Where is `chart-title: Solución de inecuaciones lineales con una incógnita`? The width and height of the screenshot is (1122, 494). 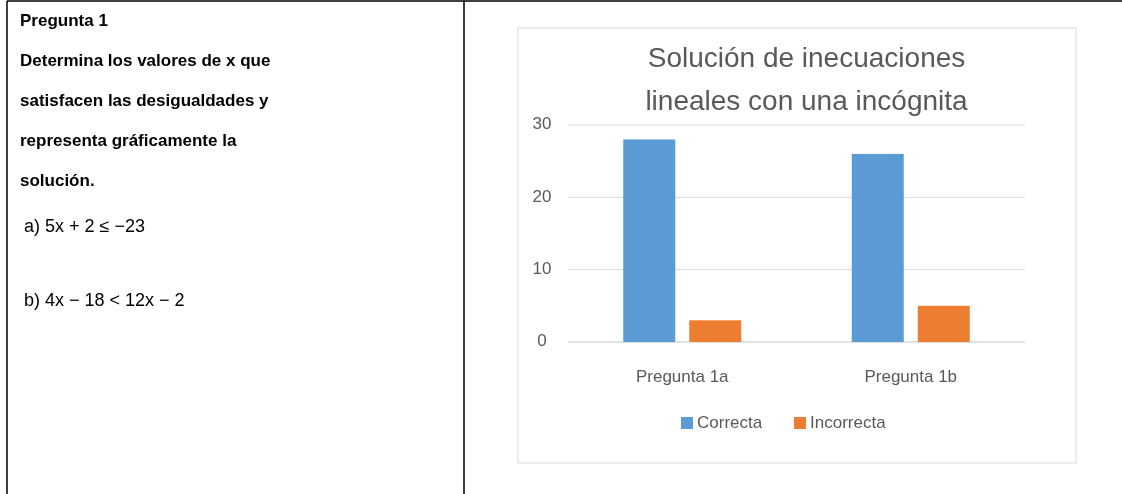
chart-title: Solución de inecuaciones lineales con una incógnita is located at coordinates (807, 79).